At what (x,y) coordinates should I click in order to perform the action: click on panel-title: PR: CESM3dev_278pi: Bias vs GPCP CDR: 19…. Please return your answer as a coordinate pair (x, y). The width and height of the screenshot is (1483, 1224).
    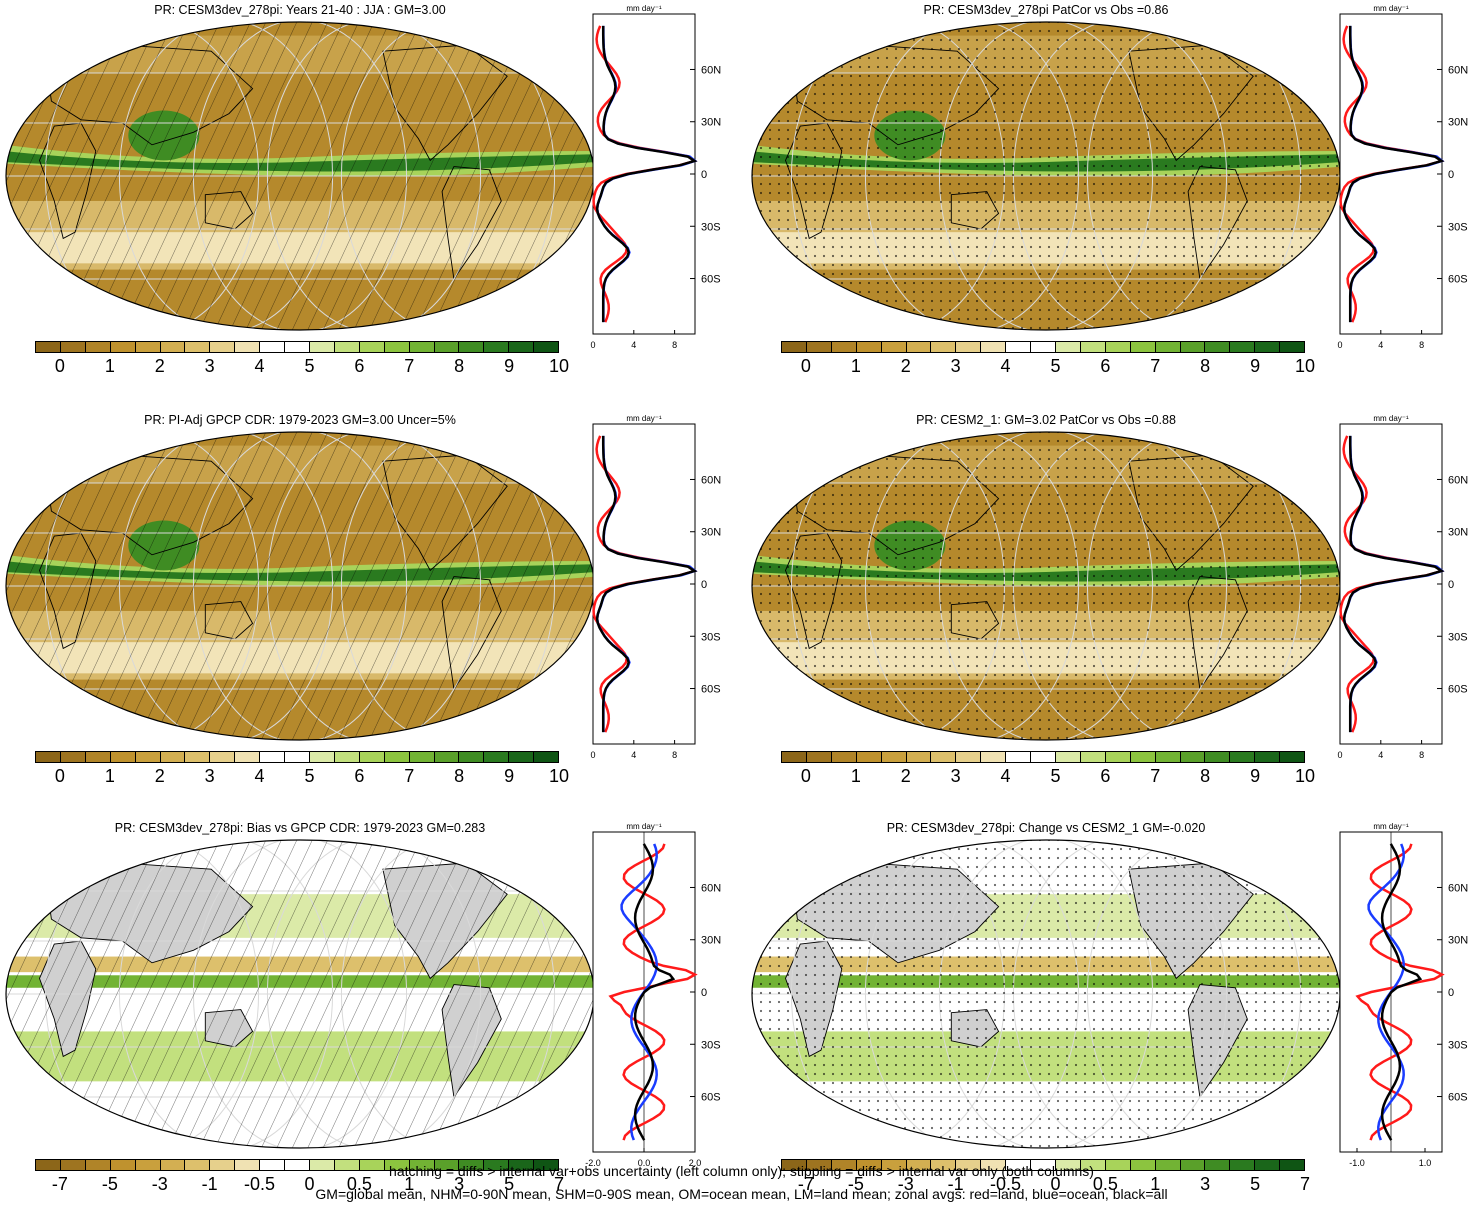
    Looking at the image, I should click on (300, 828).